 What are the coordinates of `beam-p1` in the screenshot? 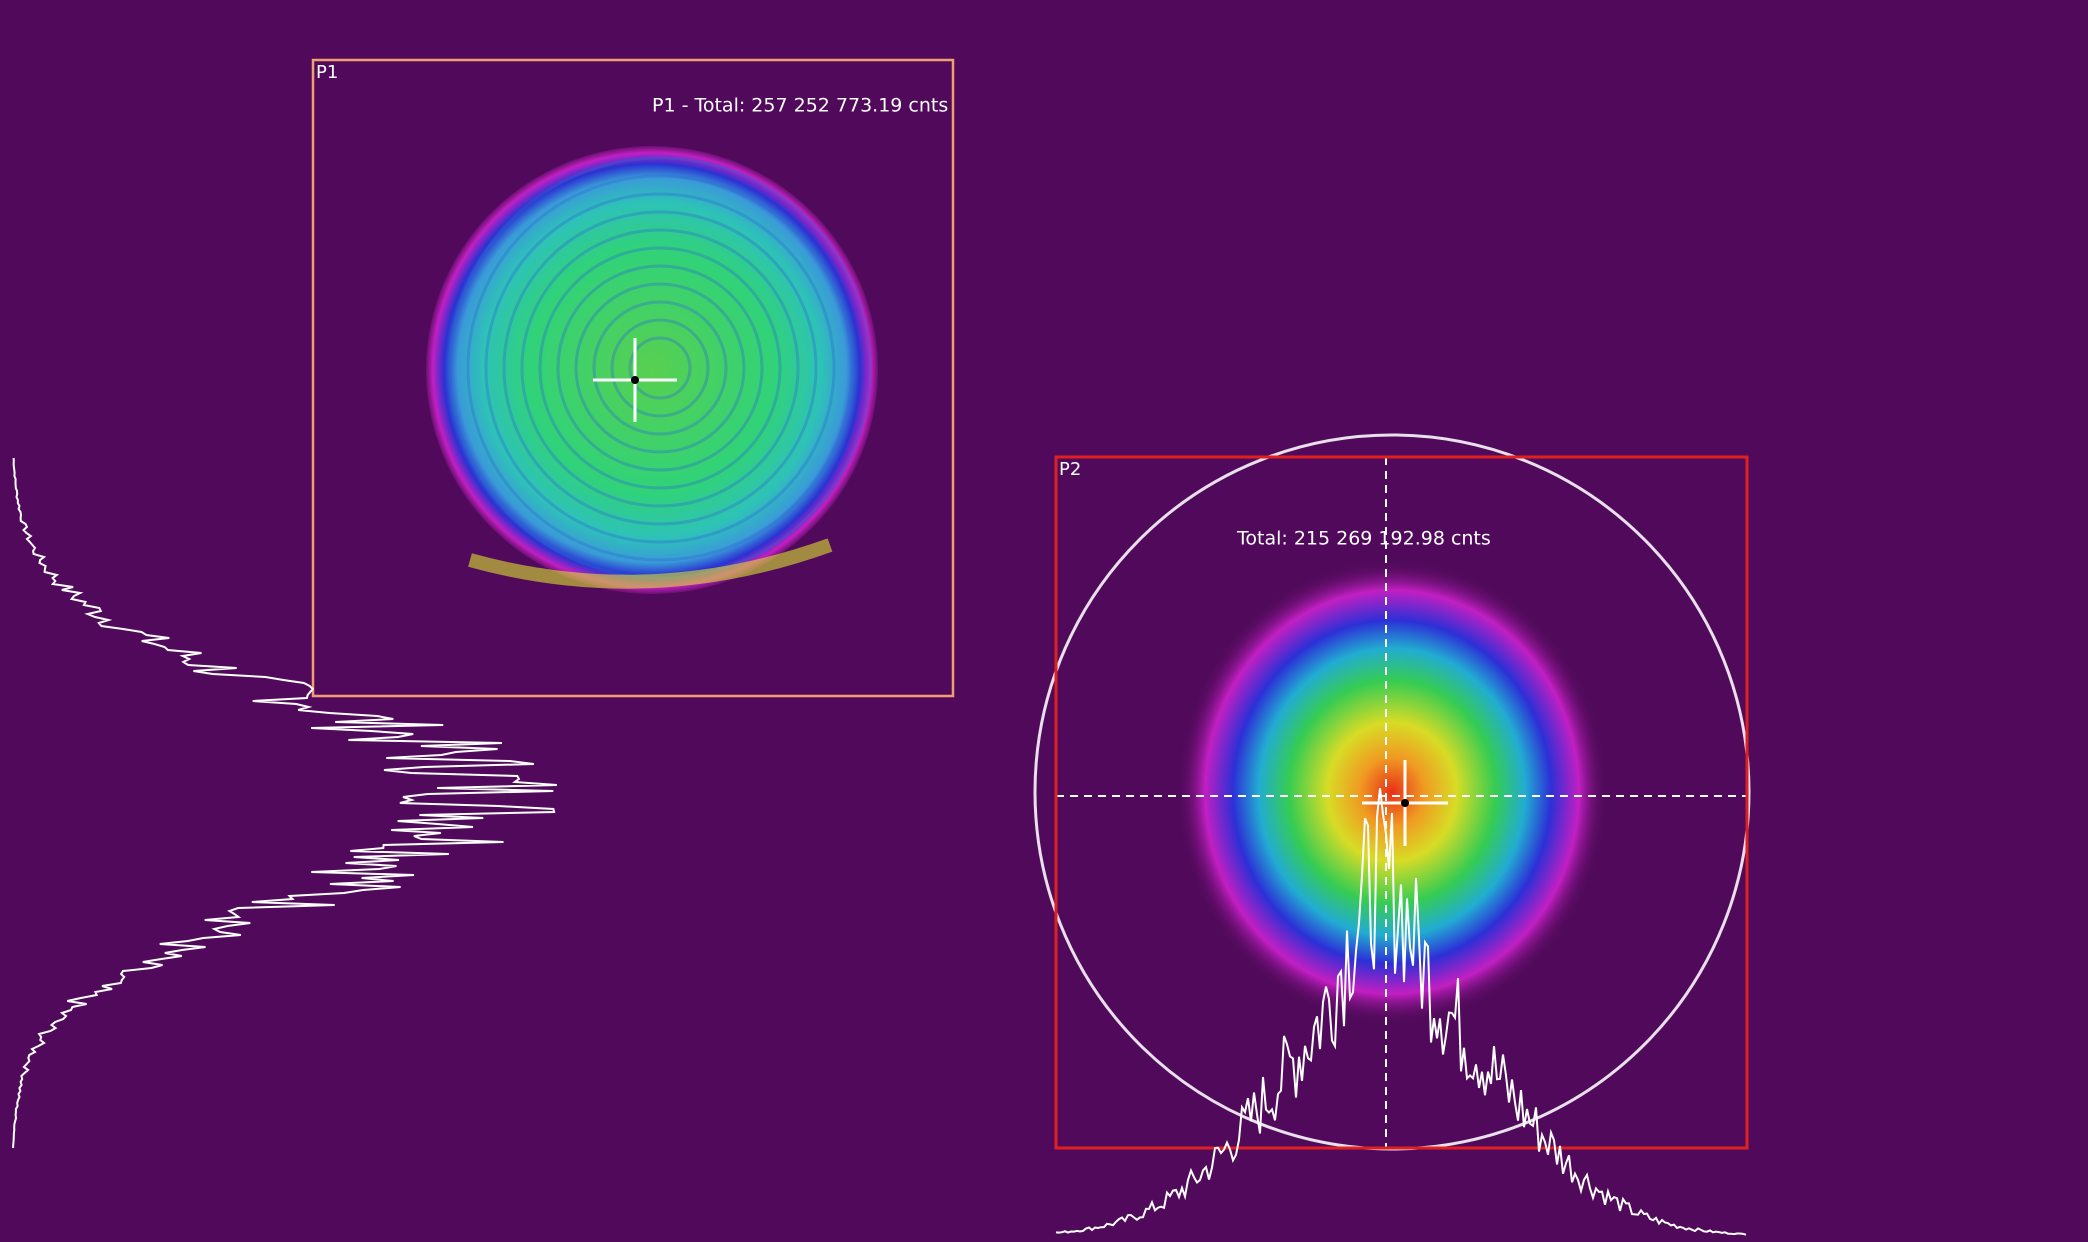 It's located at (652, 370).